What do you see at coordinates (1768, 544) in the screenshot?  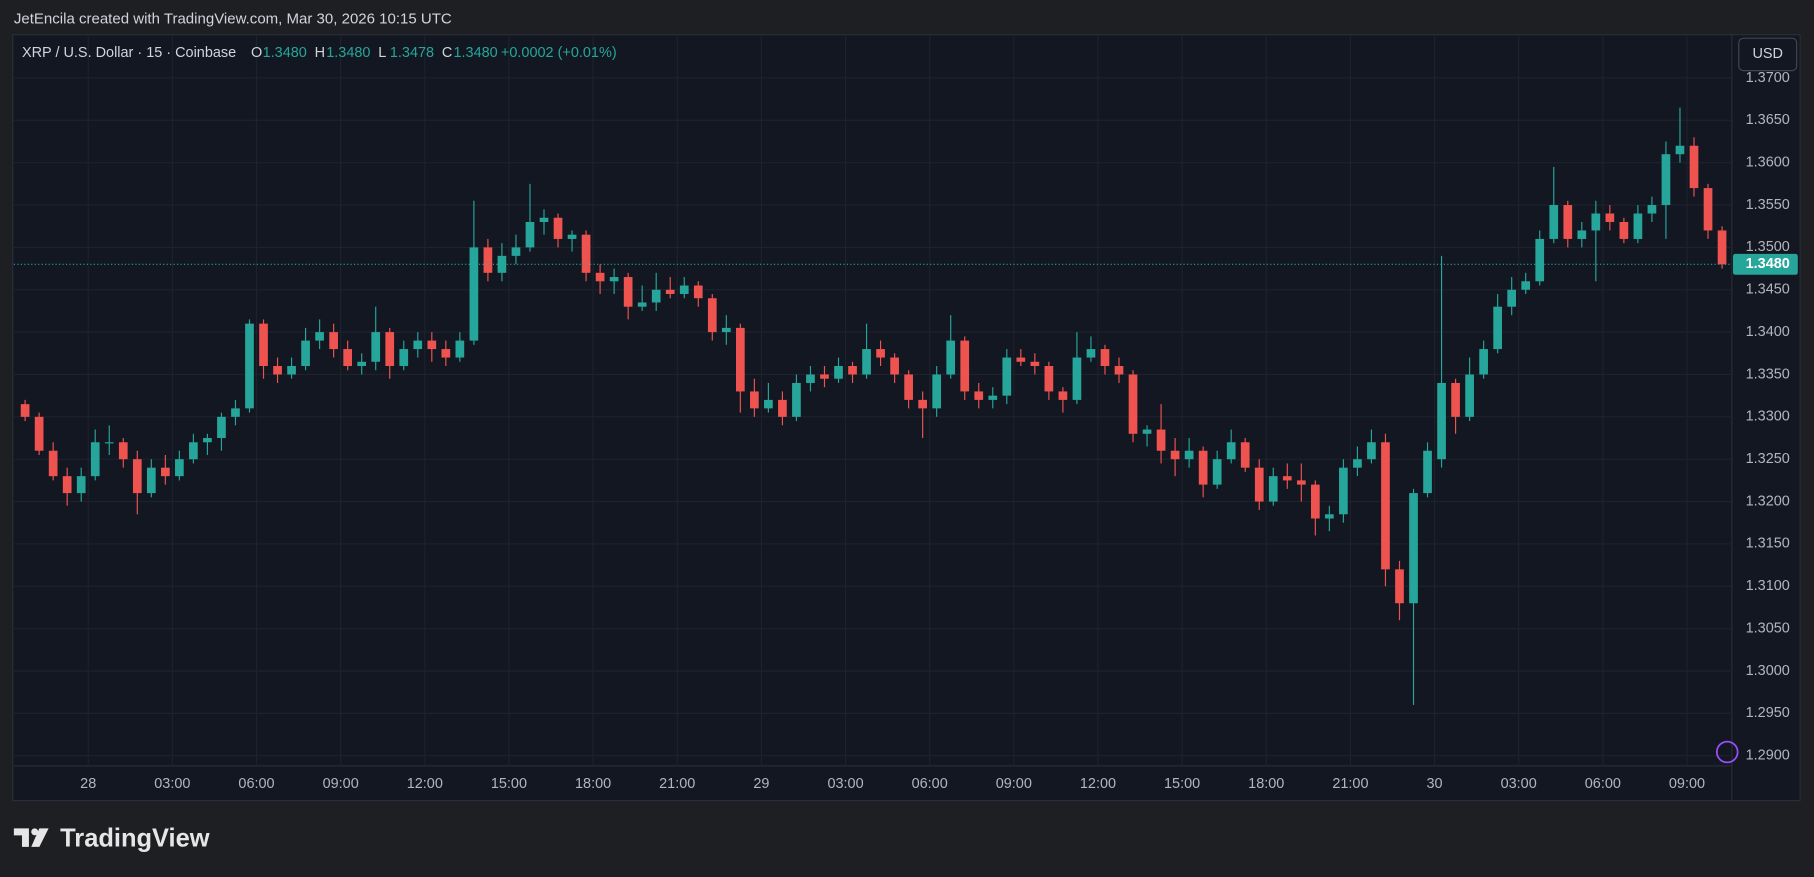 I see `y-tick-label: 1.3150` at bounding box center [1768, 544].